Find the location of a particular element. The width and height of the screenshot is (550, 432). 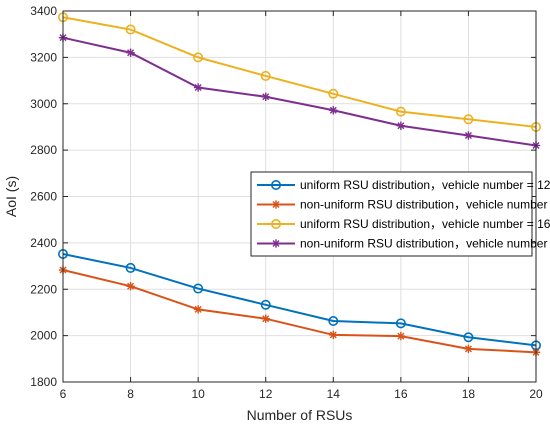

y-tick-label: 3000 is located at coordinates (43, 104).